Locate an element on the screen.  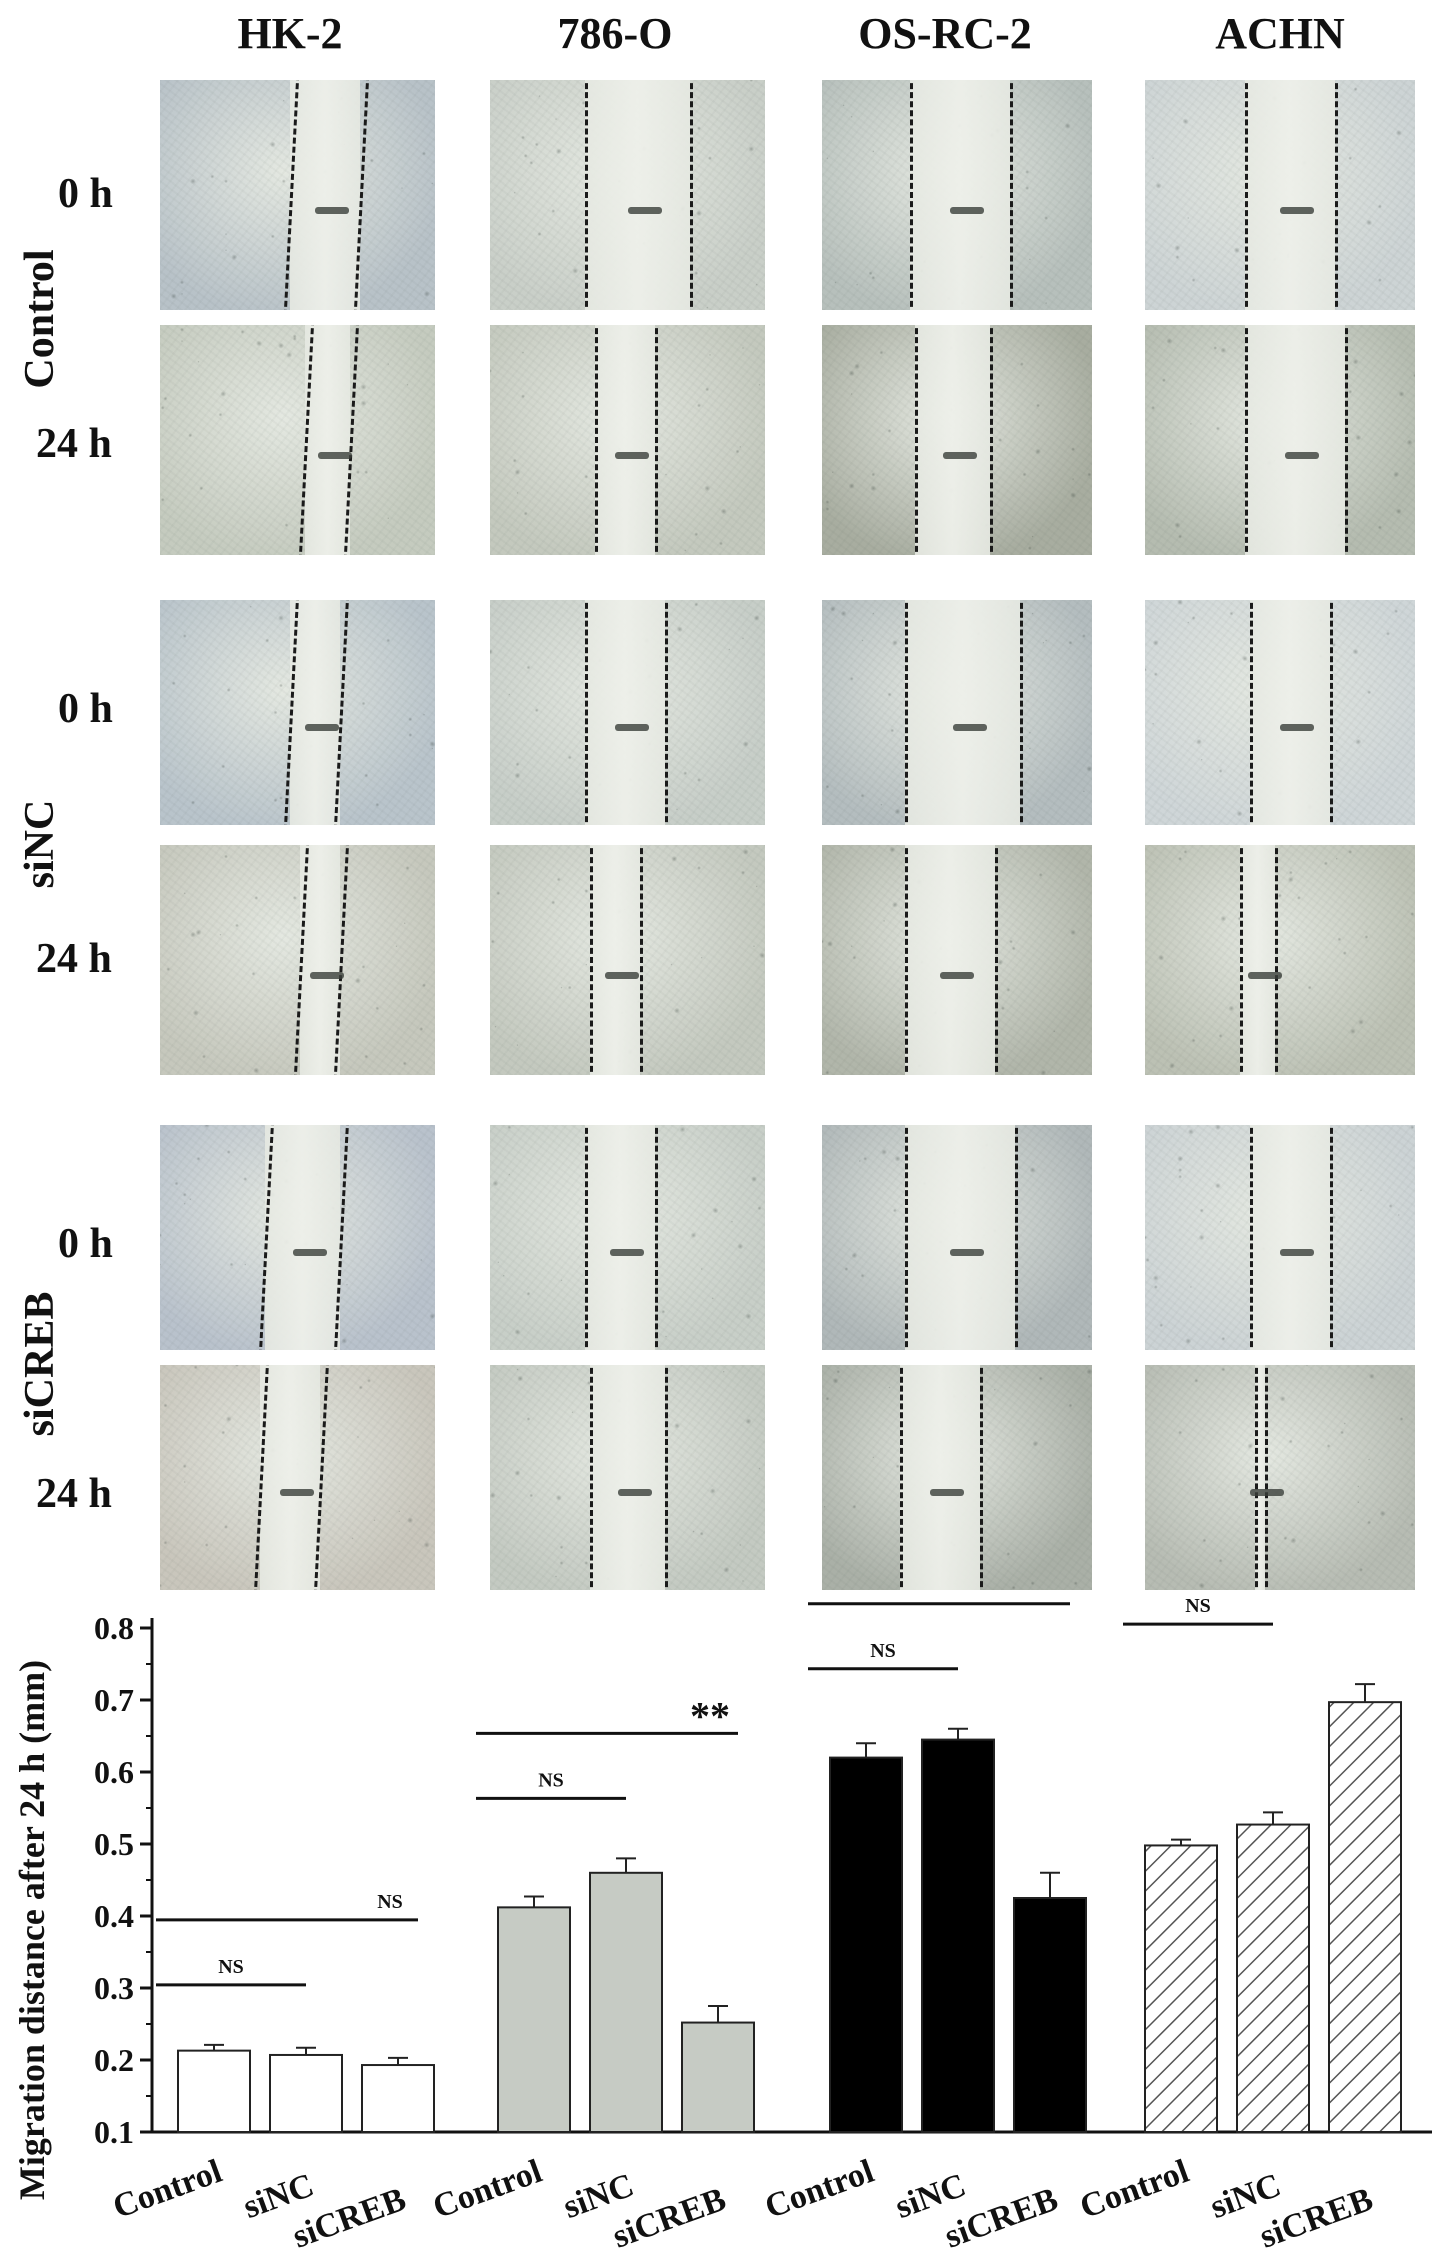
column-title-achn: ACHN is located at coordinates (1280, 33).